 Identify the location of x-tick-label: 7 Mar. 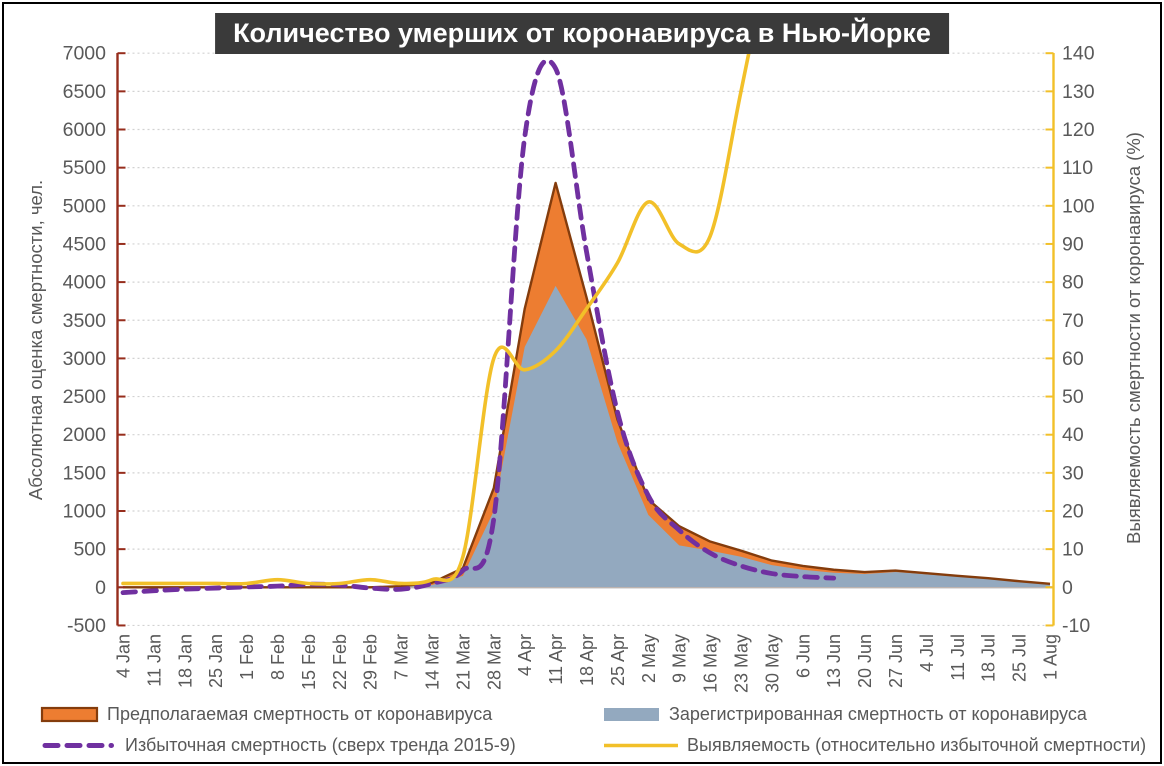
(402, 657).